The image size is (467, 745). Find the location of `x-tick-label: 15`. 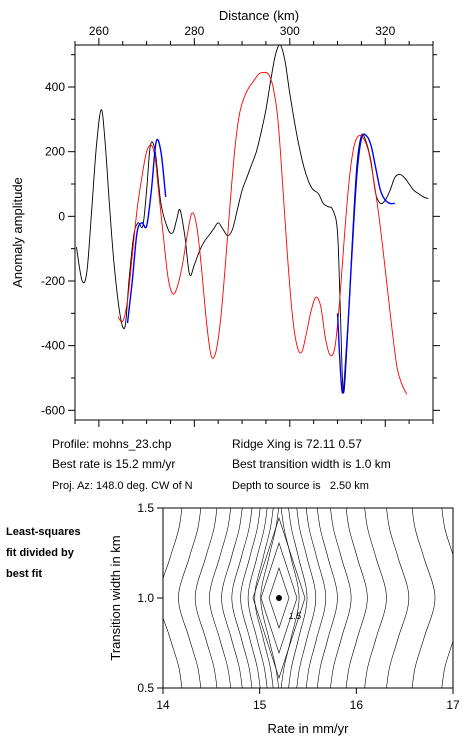

x-tick-label: 15 is located at coordinates (260, 705).